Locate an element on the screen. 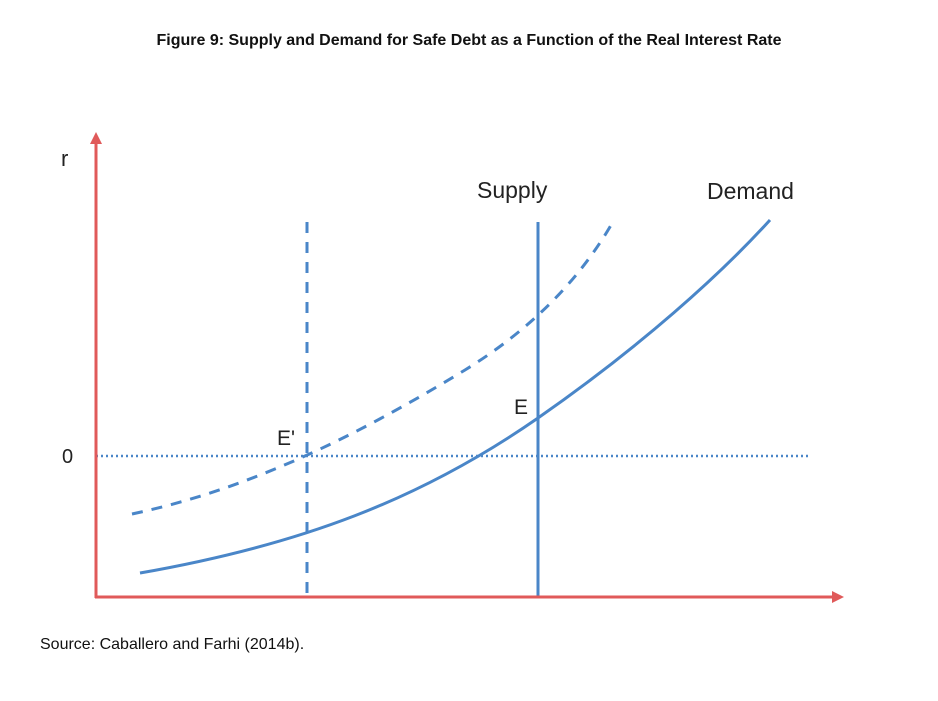  y-axis-label: r is located at coordinates (64, 158).